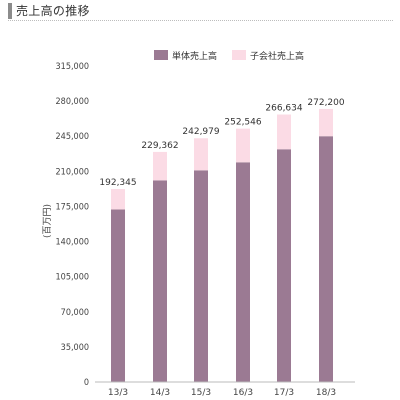  Describe the element at coordinates (200, 20) in the screenshot. I see `title-divider` at that location.